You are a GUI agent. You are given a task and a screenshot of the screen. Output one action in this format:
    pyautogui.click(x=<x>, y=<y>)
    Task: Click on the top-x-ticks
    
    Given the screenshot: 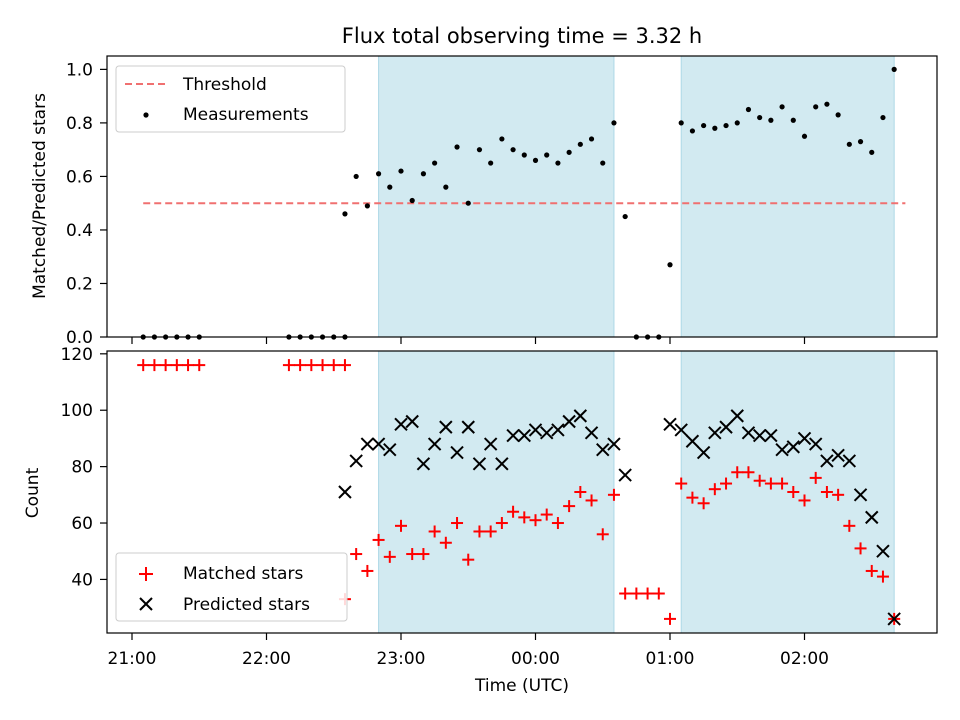 What is the action you would take?
    pyautogui.click(x=468, y=340)
    